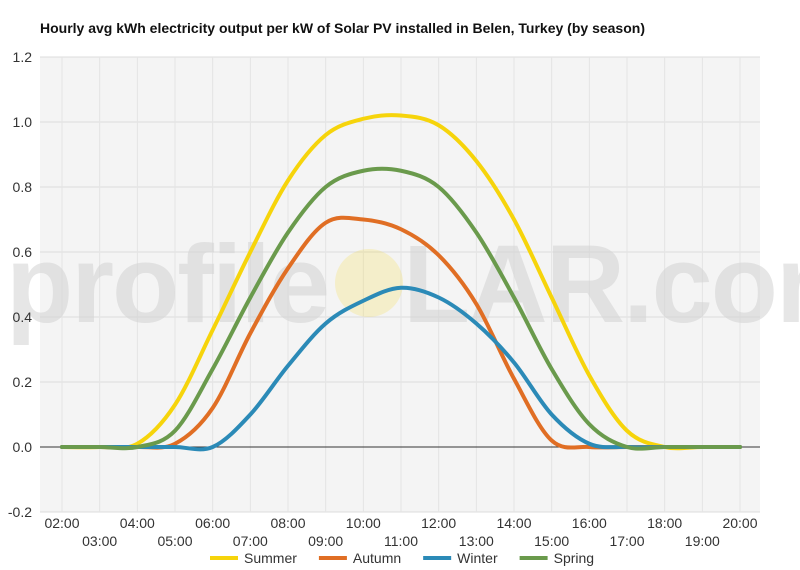 The image size is (800, 570). Describe the element at coordinates (23, 447) in the screenshot. I see `y-tick-label: 0.0` at that location.